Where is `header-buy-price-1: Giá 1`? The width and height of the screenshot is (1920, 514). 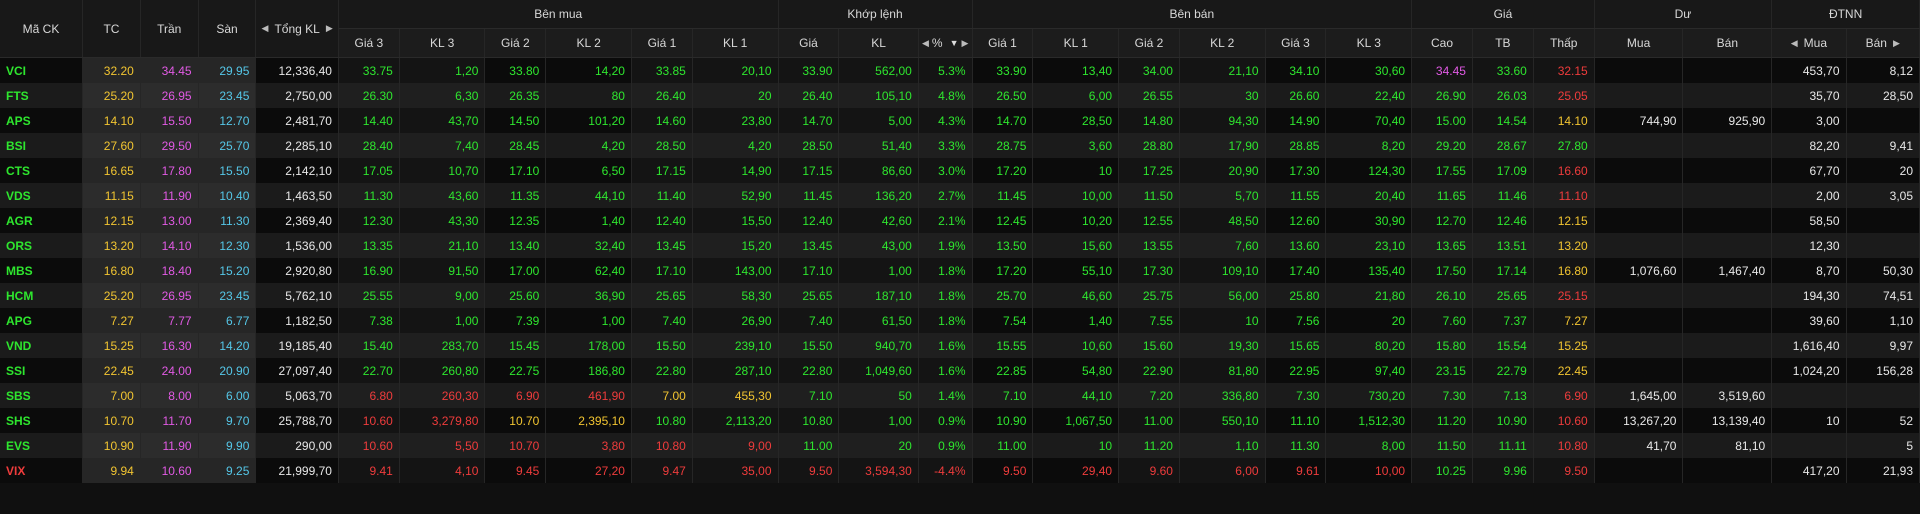 header-buy-price-1: Giá 1 is located at coordinates (662, 43).